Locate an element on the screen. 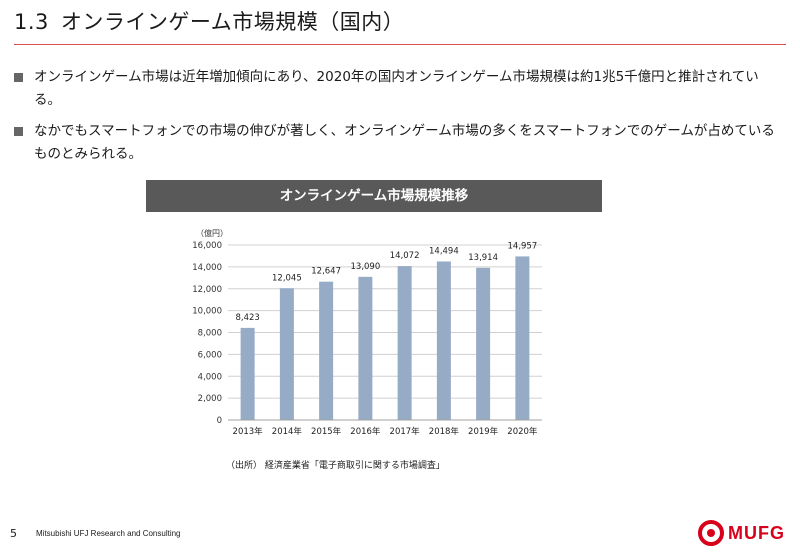 This screenshot has width=800, height=553. chart-title-banner: オンラインゲーム市場規模推移 is located at coordinates (374, 196).